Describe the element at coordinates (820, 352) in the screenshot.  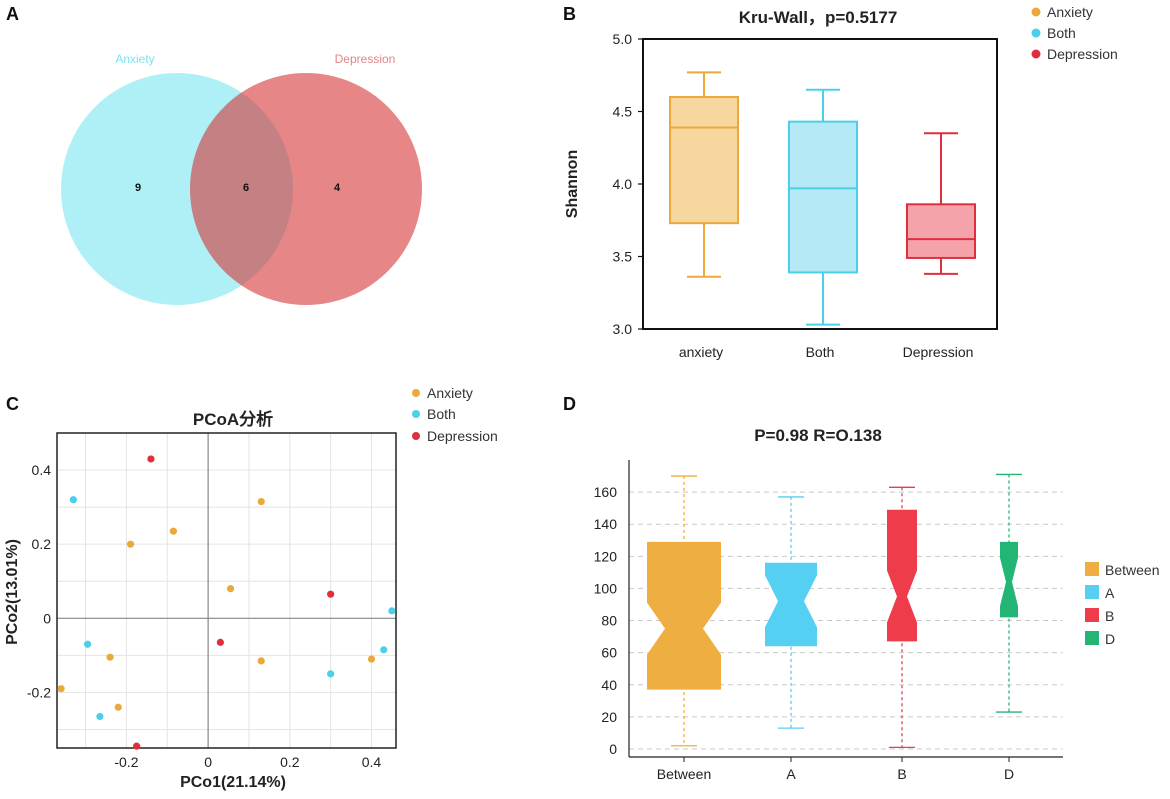
I see `shannon-x-label-both: Both` at that location.